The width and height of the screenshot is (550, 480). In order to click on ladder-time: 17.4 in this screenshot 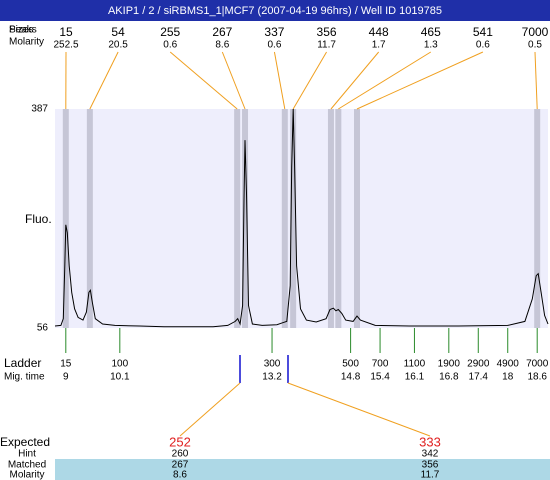, I will do `click(479, 377)`.